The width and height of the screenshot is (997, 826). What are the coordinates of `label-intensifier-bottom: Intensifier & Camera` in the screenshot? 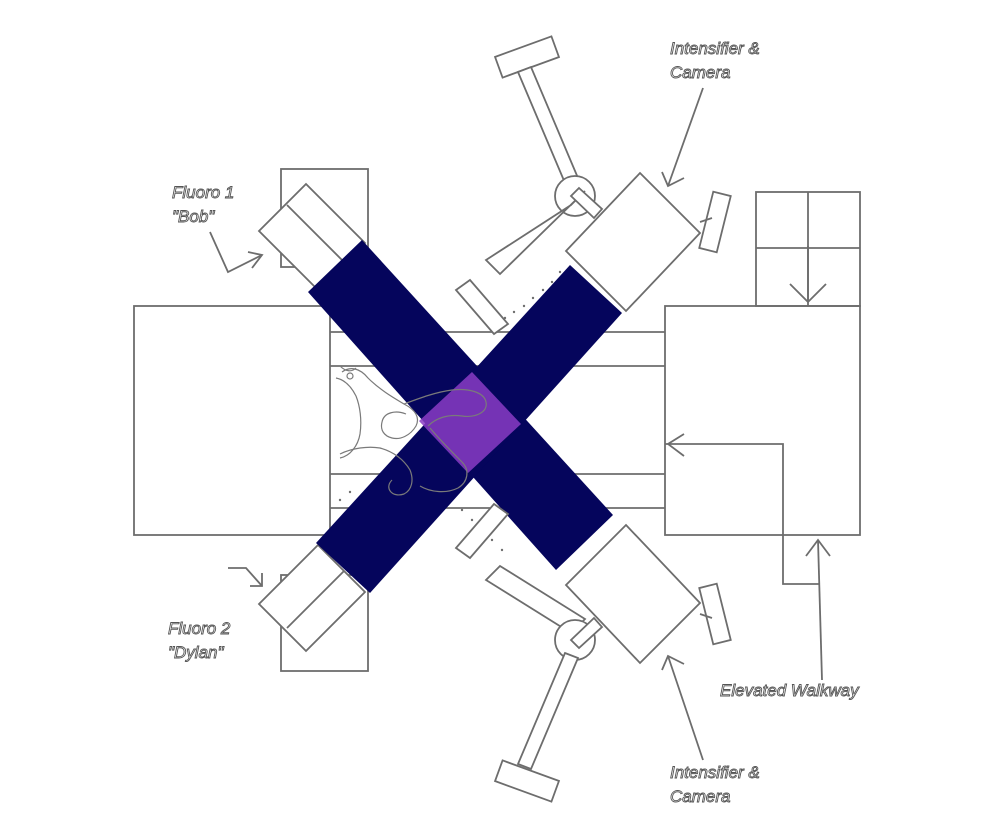 It's located at (715, 785).